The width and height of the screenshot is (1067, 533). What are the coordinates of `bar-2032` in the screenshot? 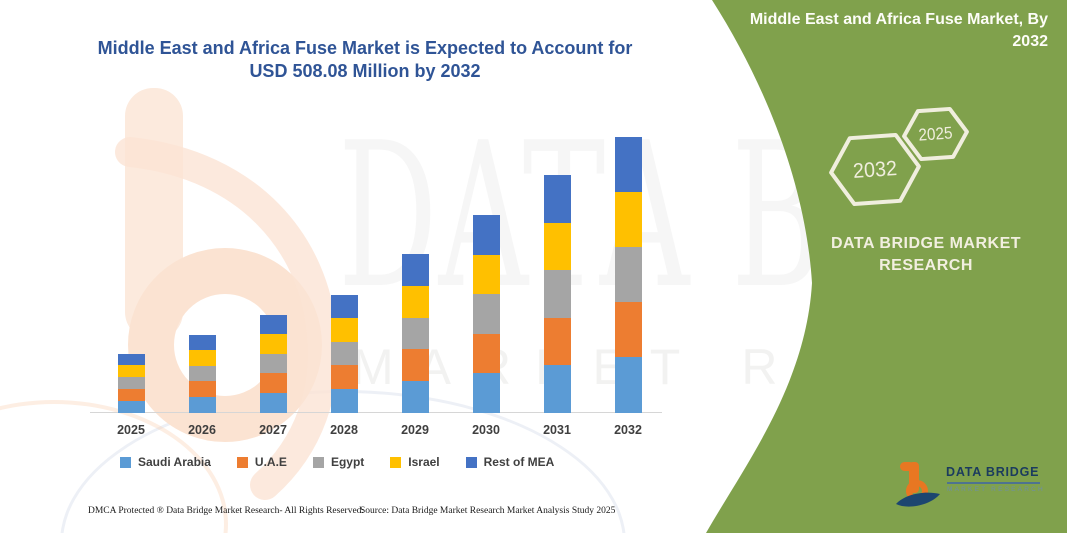 It's located at (628, 274).